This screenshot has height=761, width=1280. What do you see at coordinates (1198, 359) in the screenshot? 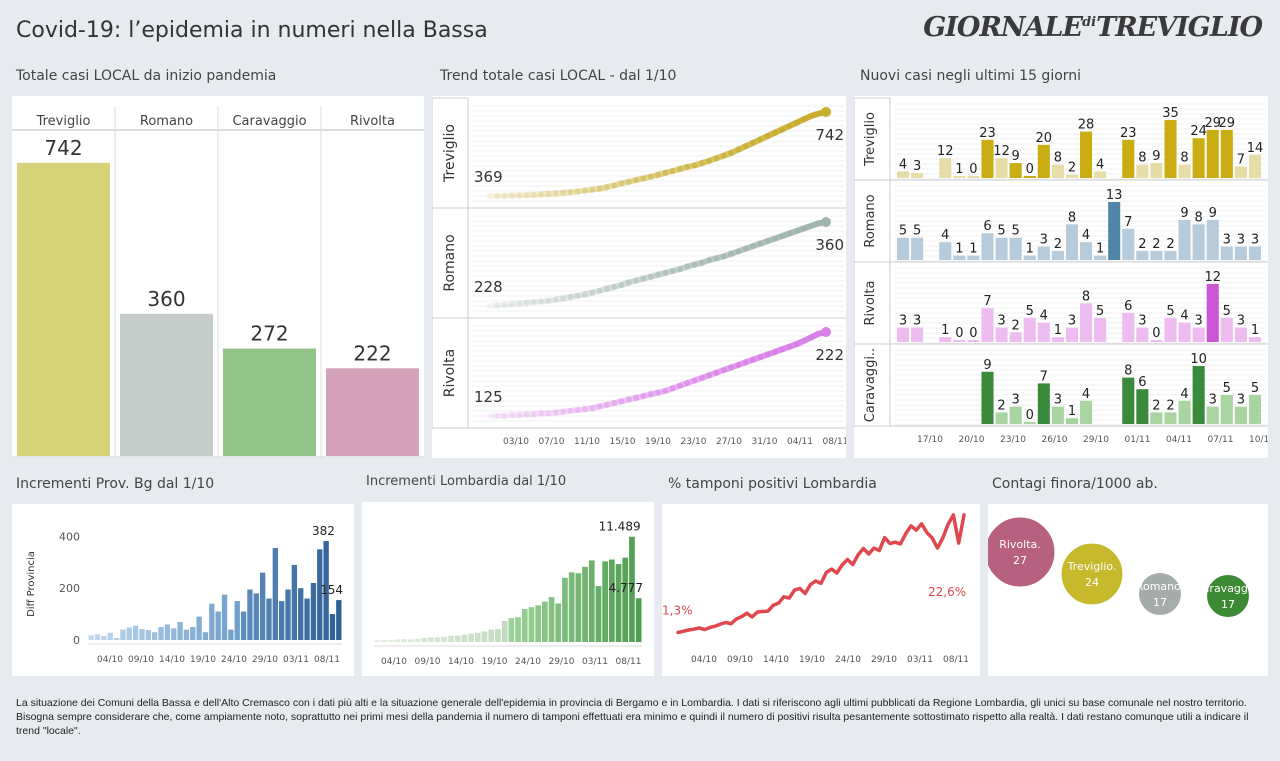
I see `data-label: 10` at bounding box center [1198, 359].